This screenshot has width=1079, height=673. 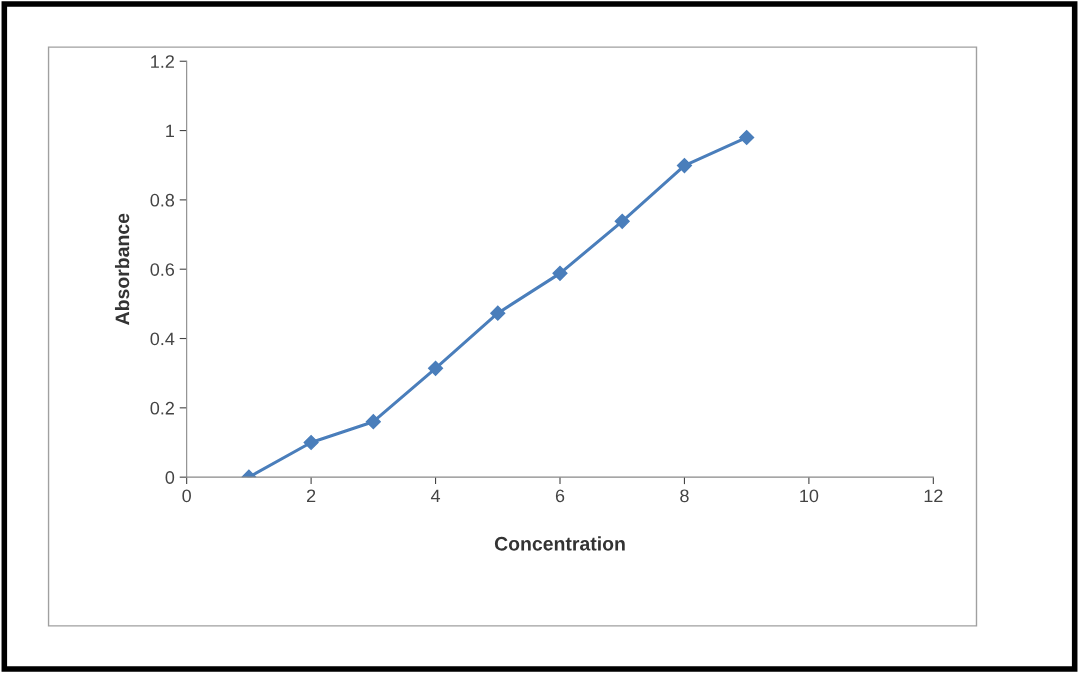 I want to click on y-tick-label: 0.8, so click(x=162, y=200).